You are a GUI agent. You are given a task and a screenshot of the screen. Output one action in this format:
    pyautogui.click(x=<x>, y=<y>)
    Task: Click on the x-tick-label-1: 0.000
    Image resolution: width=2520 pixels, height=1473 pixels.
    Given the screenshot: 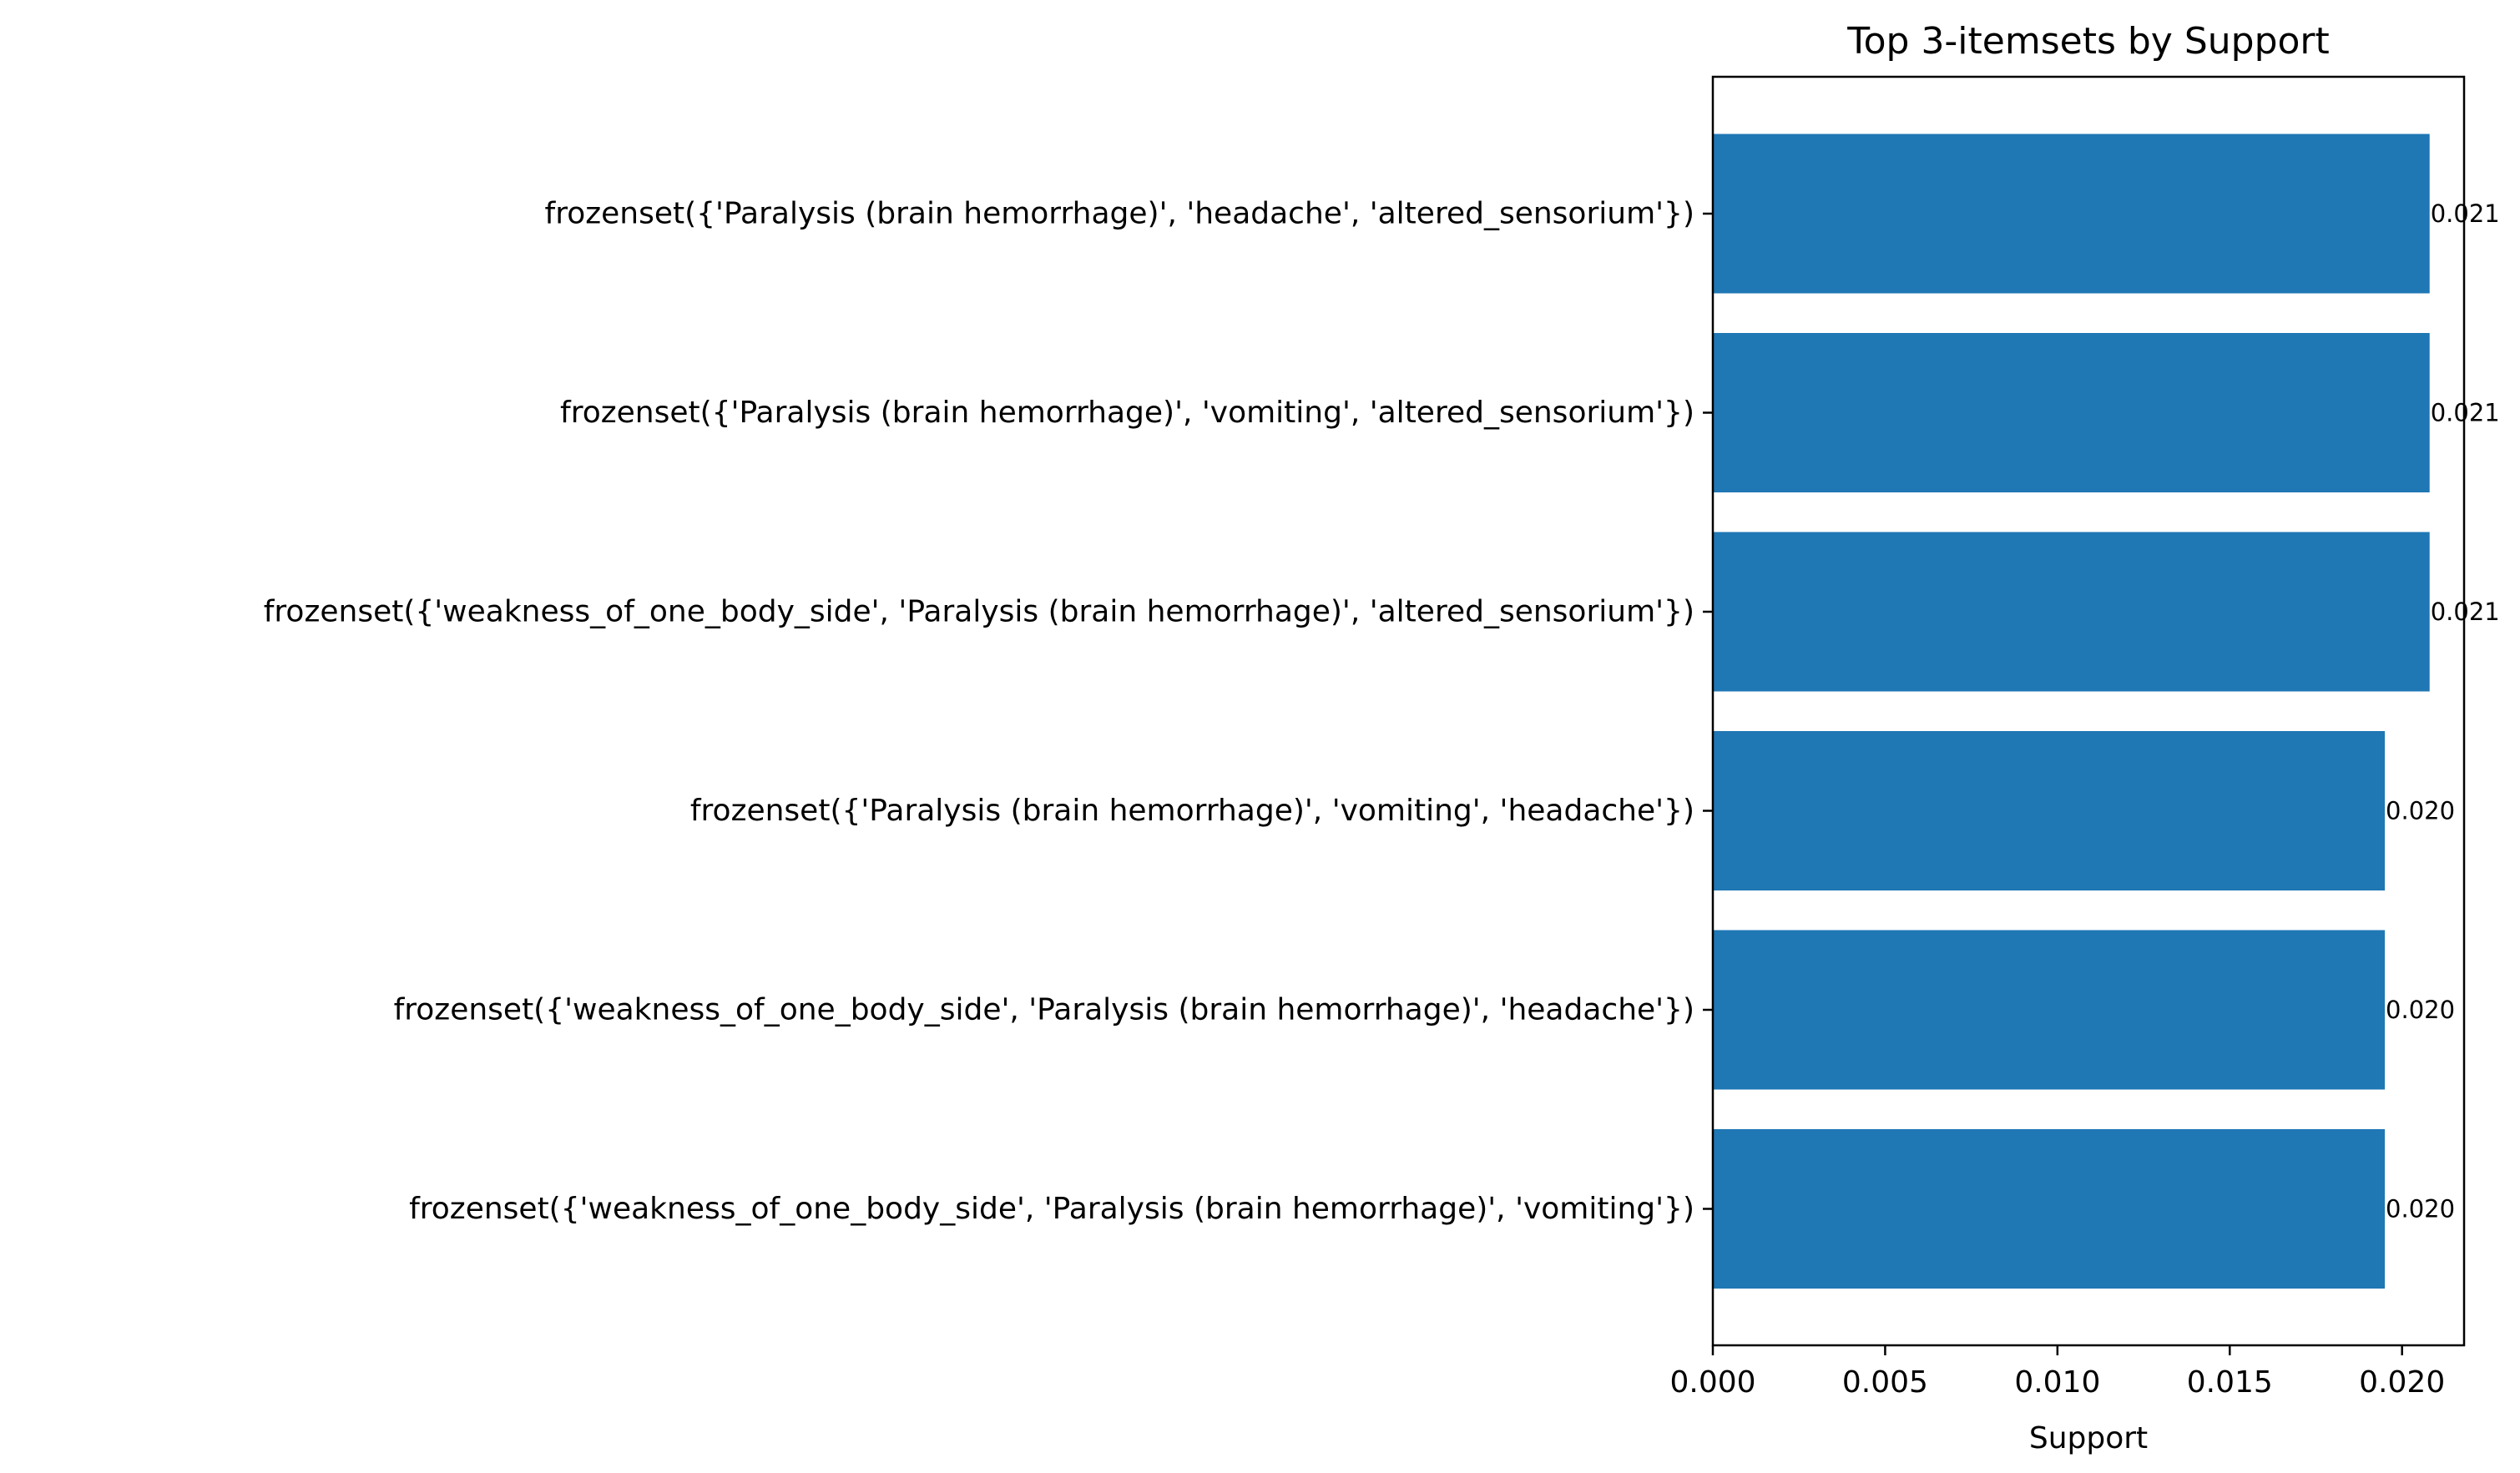 What is the action you would take?
    pyautogui.click(x=1712, y=1383)
    